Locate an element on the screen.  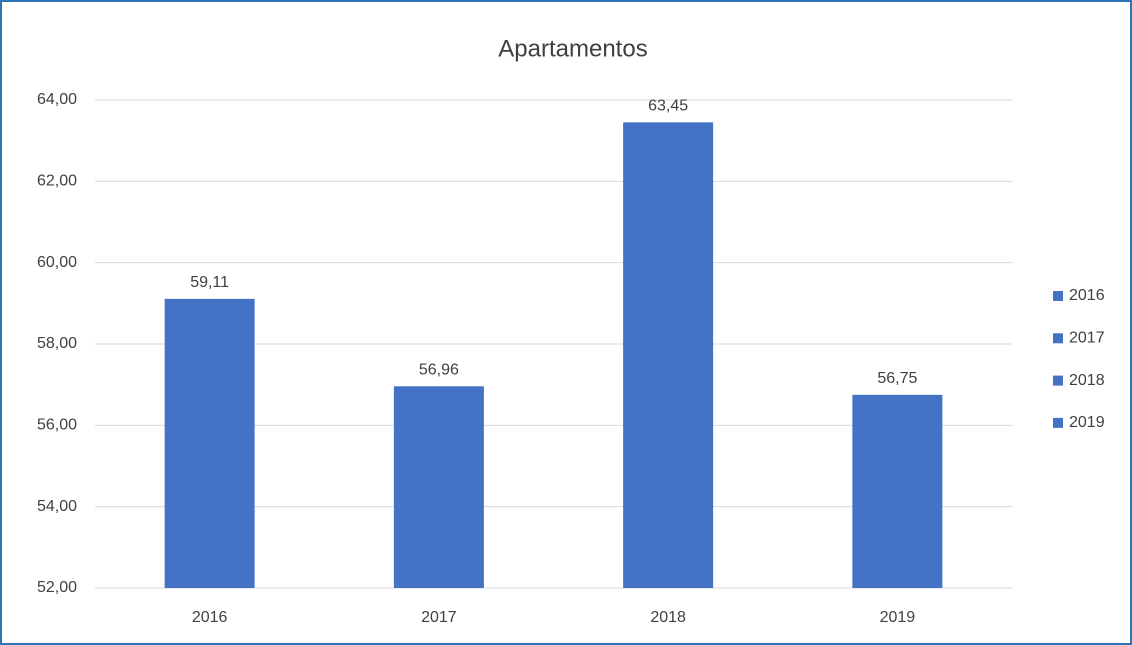
data-label: 59,11 is located at coordinates (209, 282).